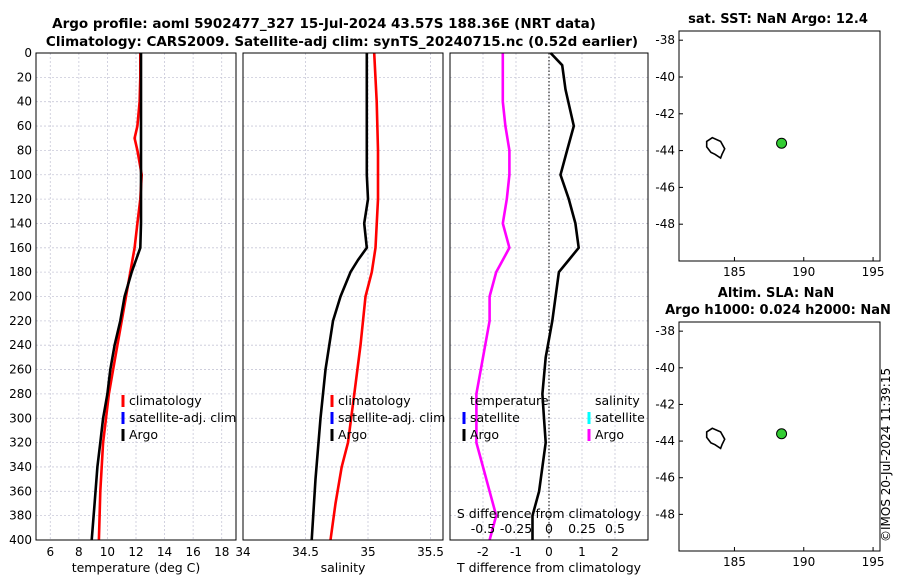 This screenshot has width=900, height=580. Describe the element at coordinates (778, 19) in the screenshot. I see `map-title-sst: sat. SST: NaN Argo: 12.4` at that location.